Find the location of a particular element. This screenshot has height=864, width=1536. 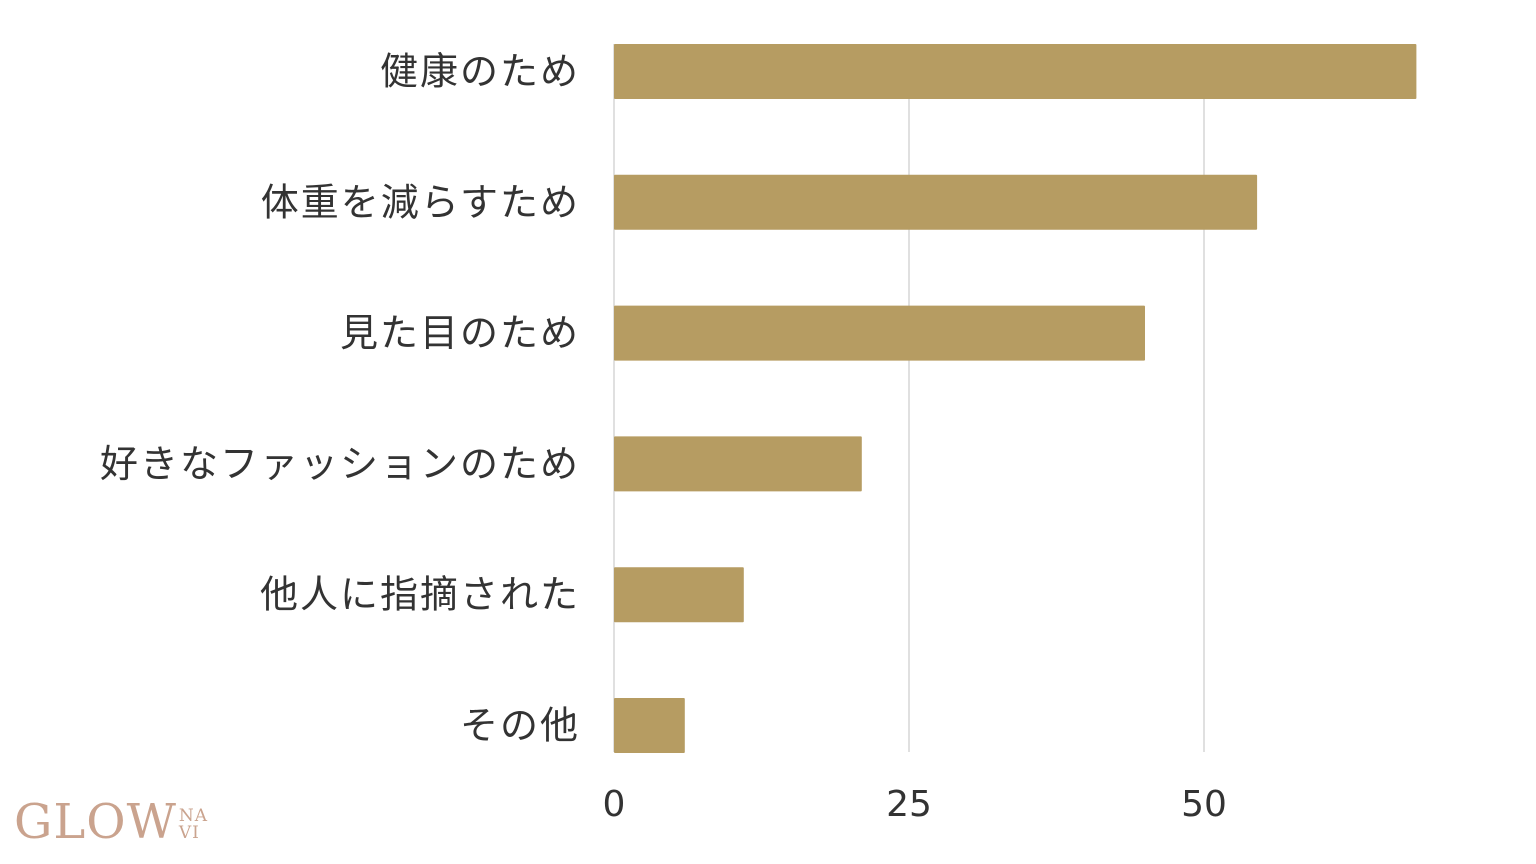

category-label-3: 見た目のため is located at coordinates (460, 333).